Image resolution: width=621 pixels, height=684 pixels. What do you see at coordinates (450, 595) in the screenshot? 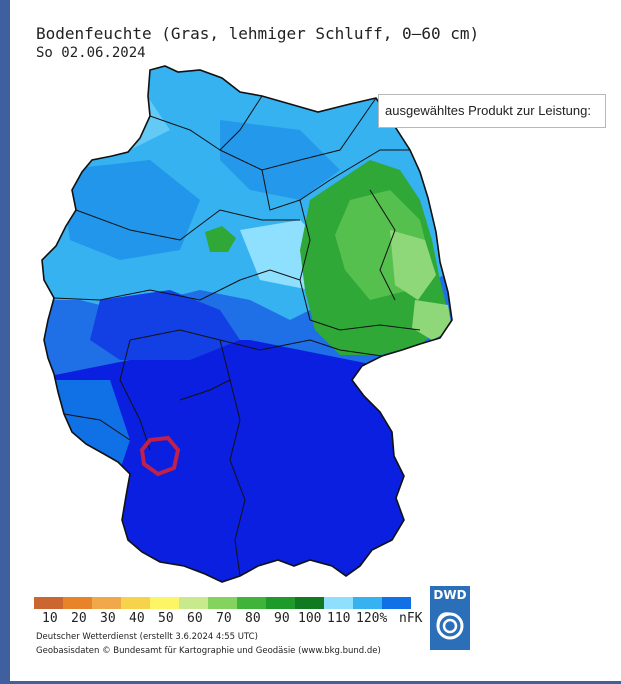
I see `dwd-logo-text: DWD` at bounding box center [450, 595].